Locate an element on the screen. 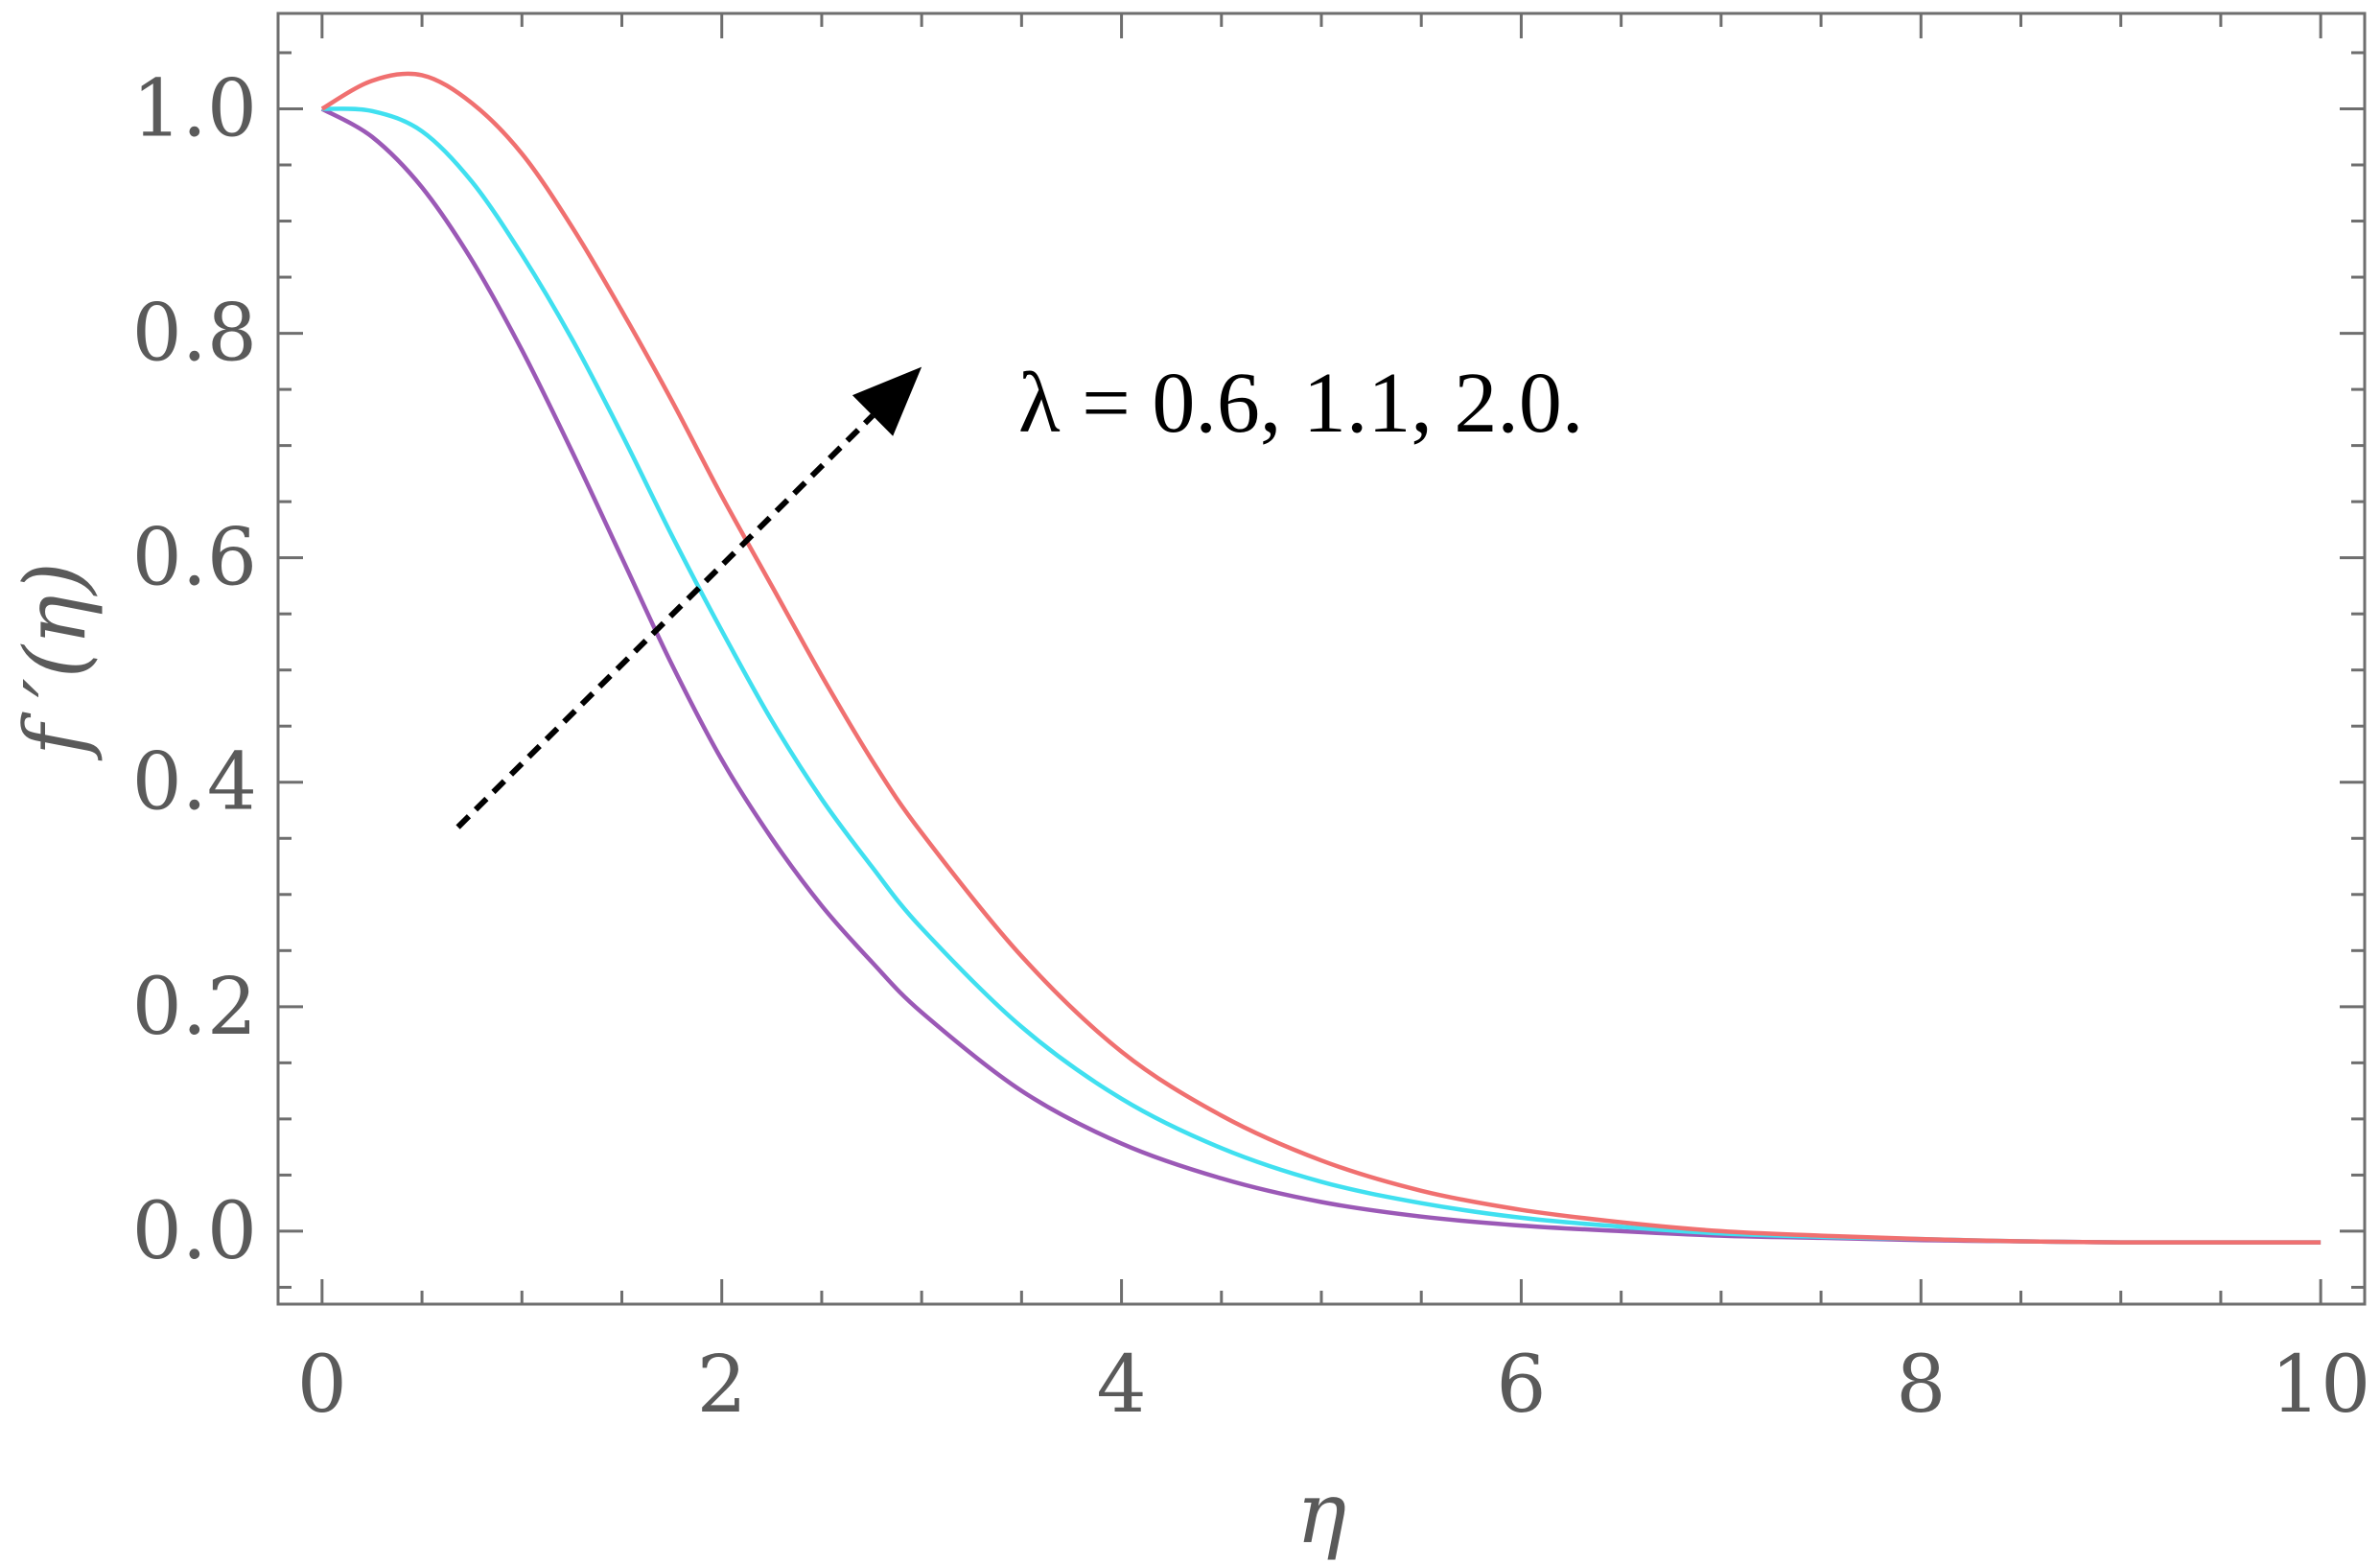 This screenshot has height=1564, width=2380. x-tick-label: 10 is located at coordinates (2320, 1385).